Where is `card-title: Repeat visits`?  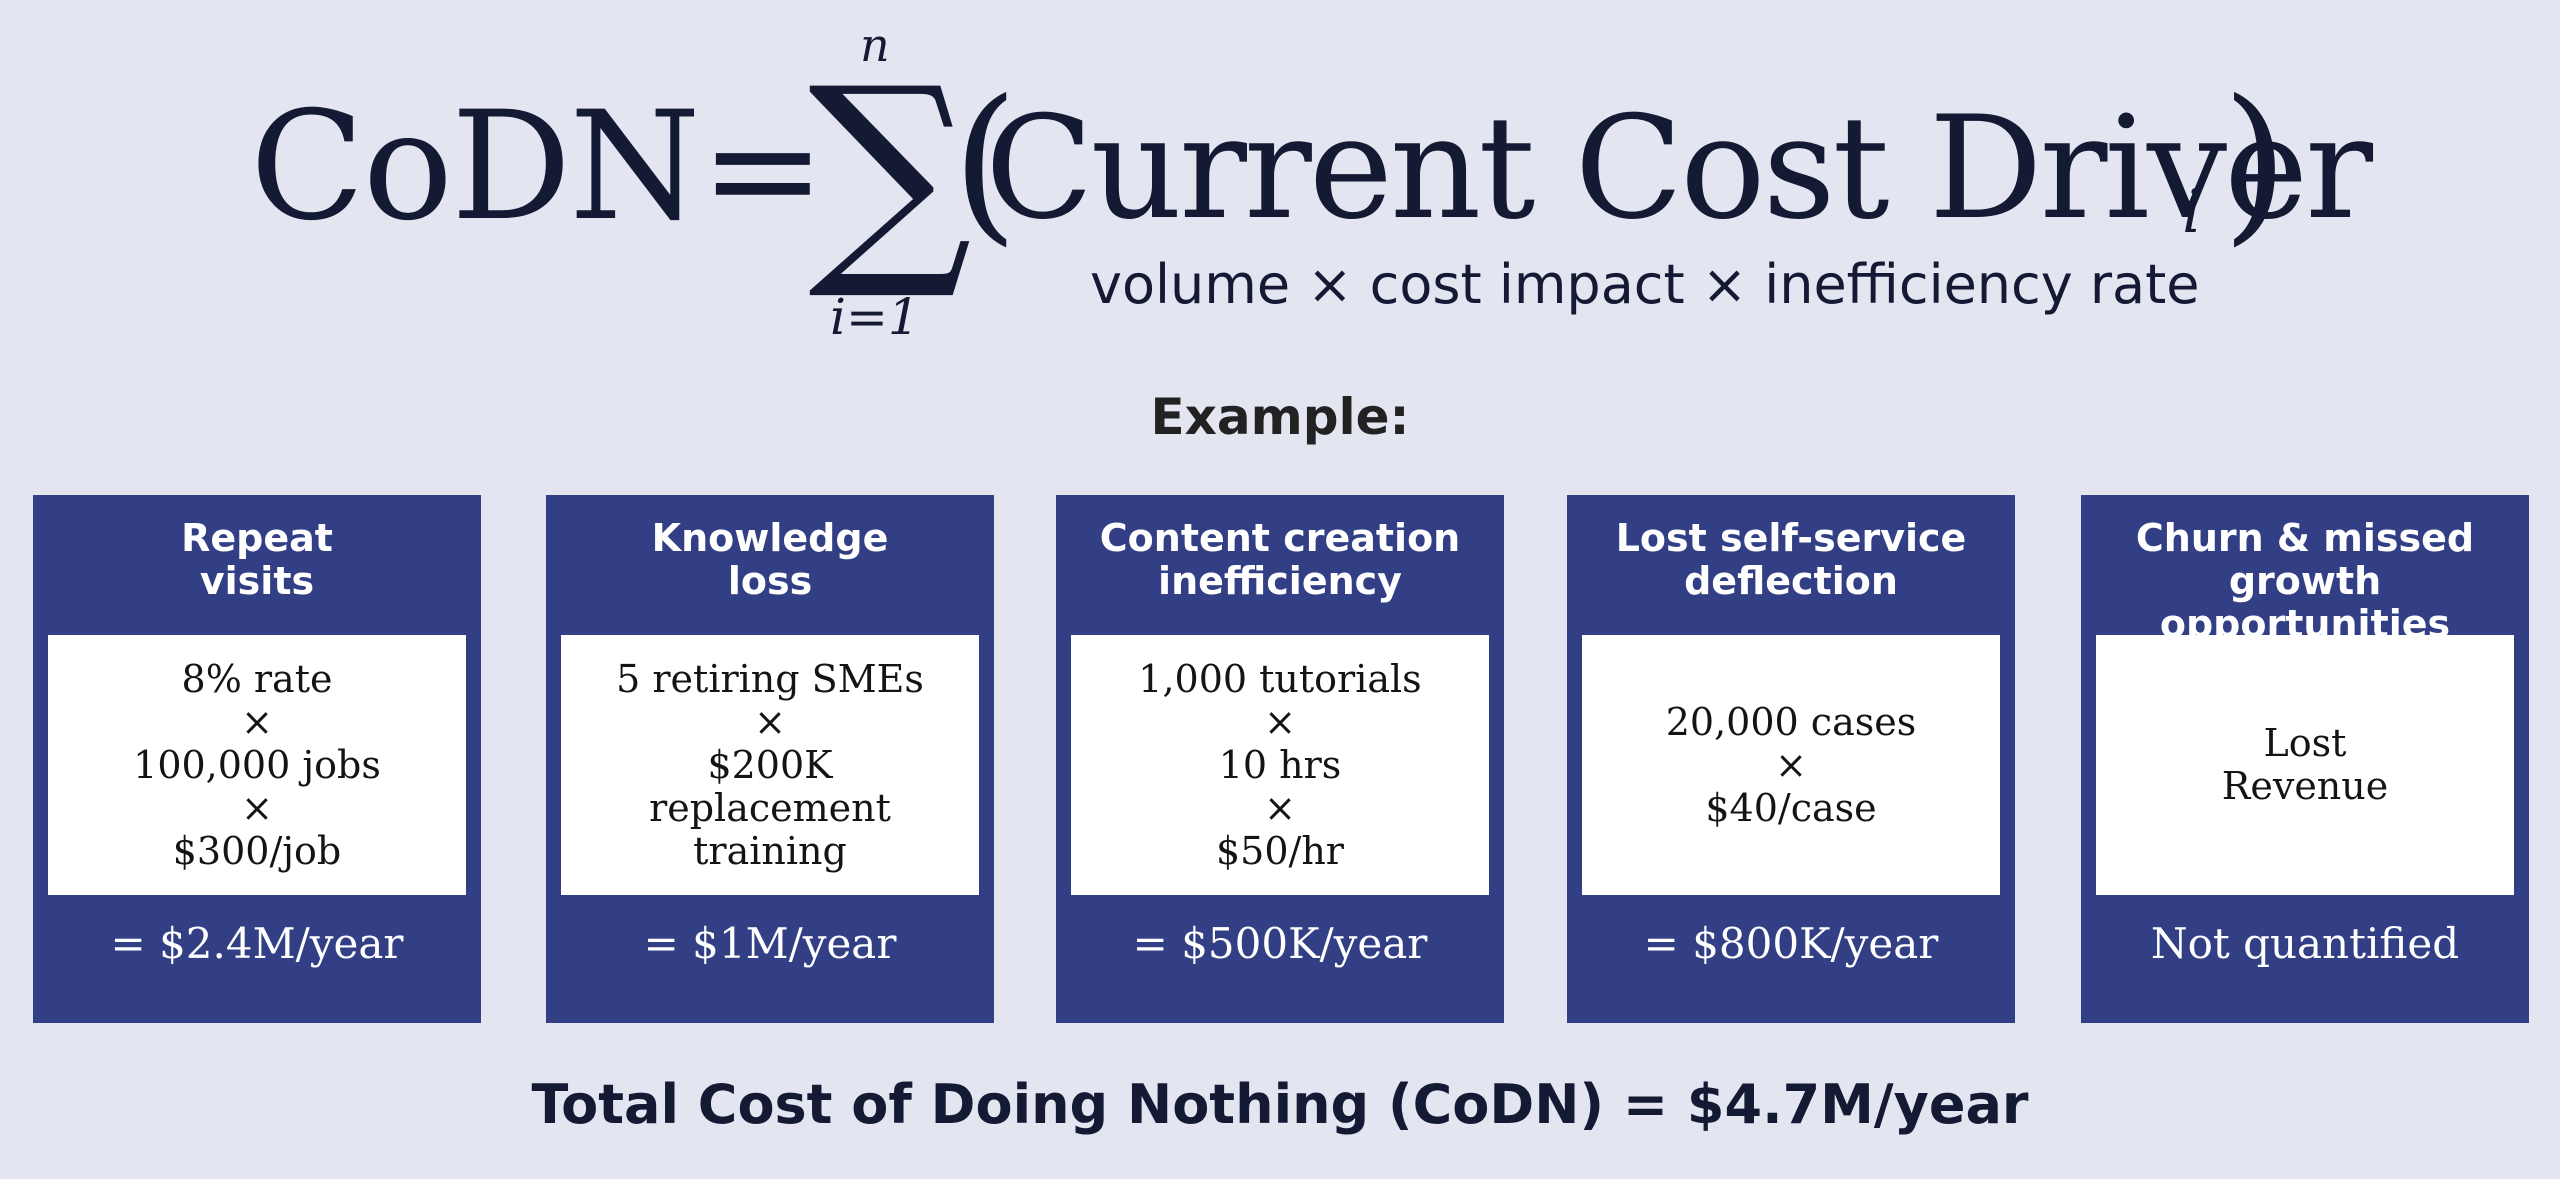
card-title: Repeat visits is located at coordinates (257, 560).